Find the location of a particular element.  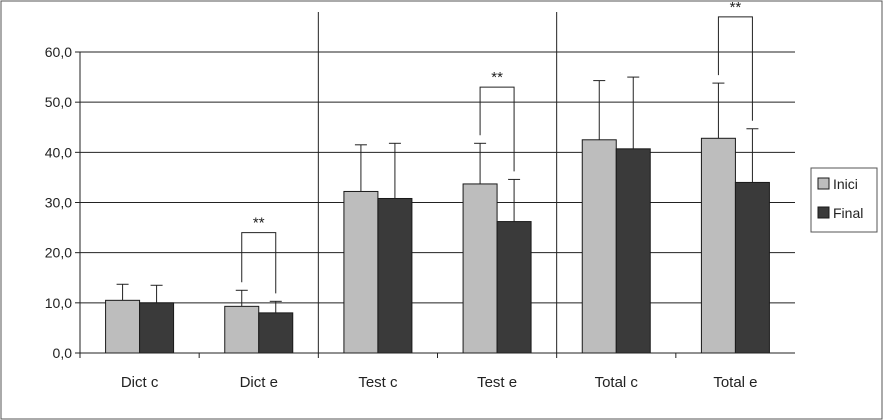

legend-label-inici: Inici is located at coordinates (845, 184).